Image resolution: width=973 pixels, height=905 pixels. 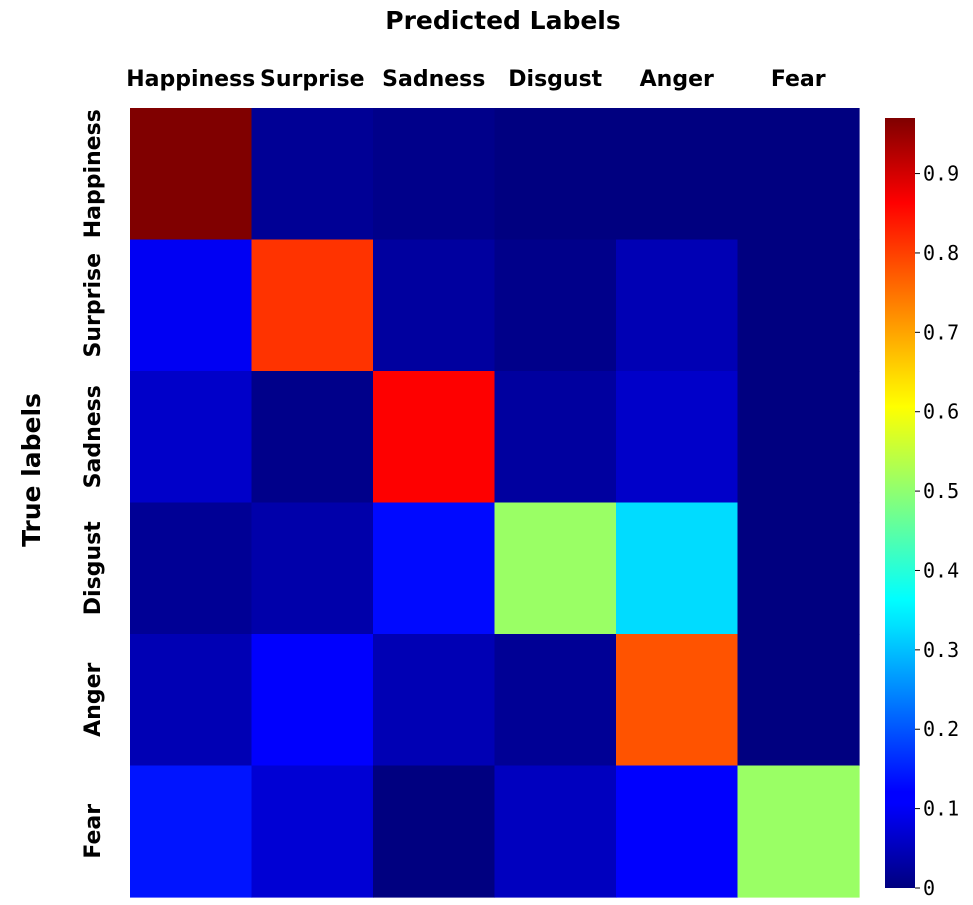 What do you see at coordinates (191, 700) in the screenshot?
I see `heatmap-cell-anger-happiness` at bounding box center [191, 700].